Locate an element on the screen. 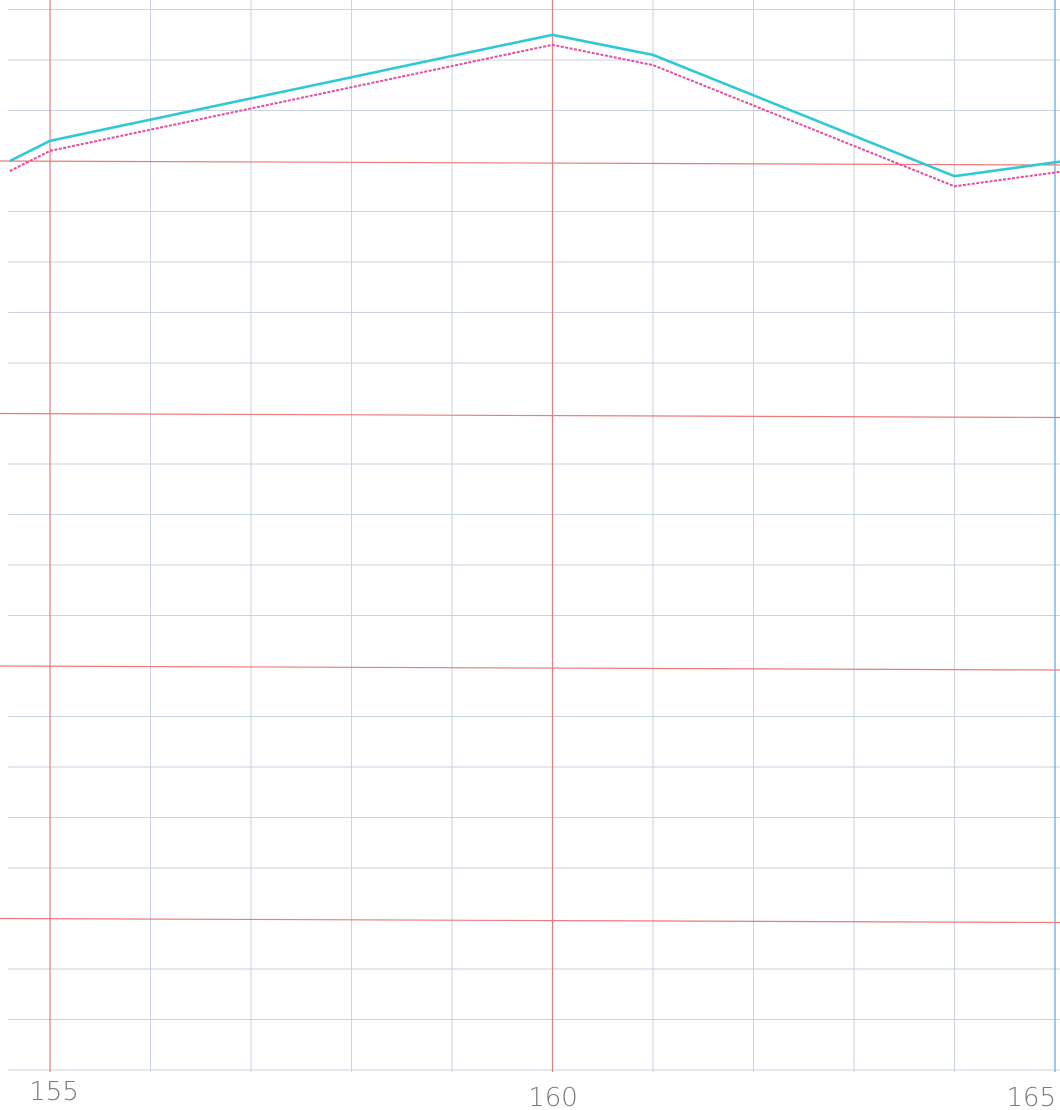 The height and width of the screenshot is (1110, 1060). x-tick-label-165: 165 is located at coordinates (1031, 1096).